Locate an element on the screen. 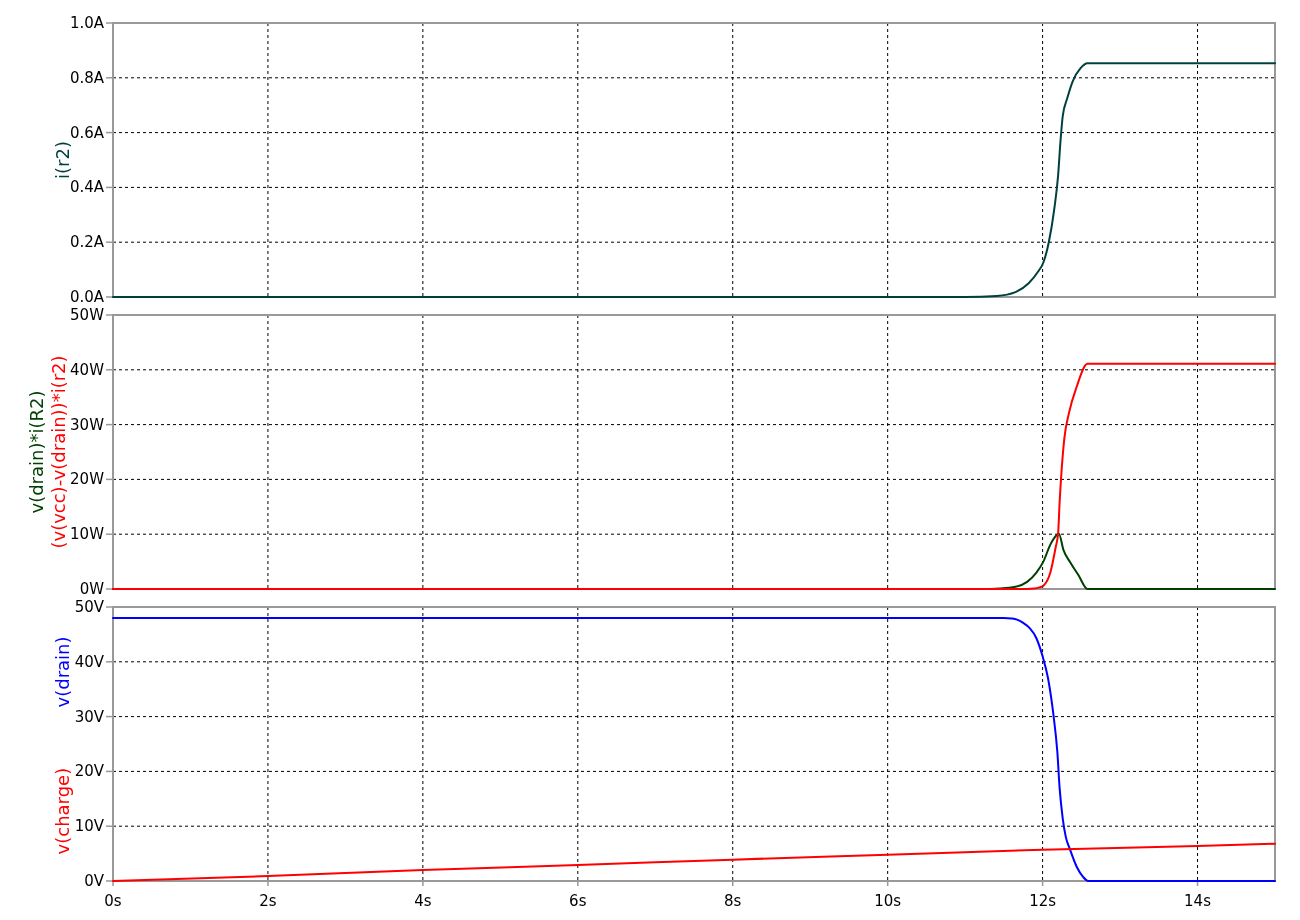 The height and width of the screenshot is (920, 1300). y-tick-label: 0W is located at coordinates (92, 589).